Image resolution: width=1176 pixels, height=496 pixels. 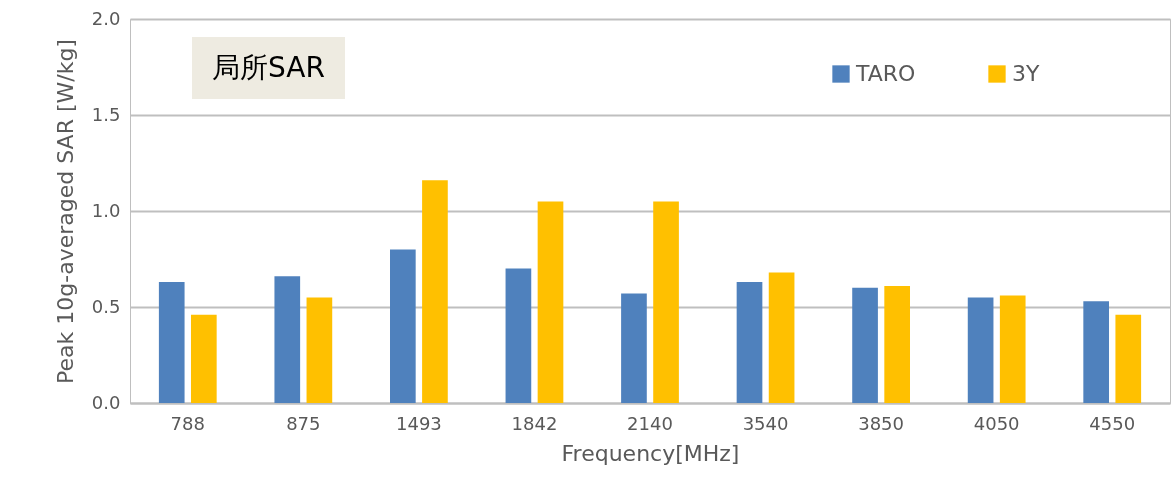 What do you see at coordinates (187, 423) in the screenshot?
I see `x-tick-label: 788` at bounding box center [187, 423].